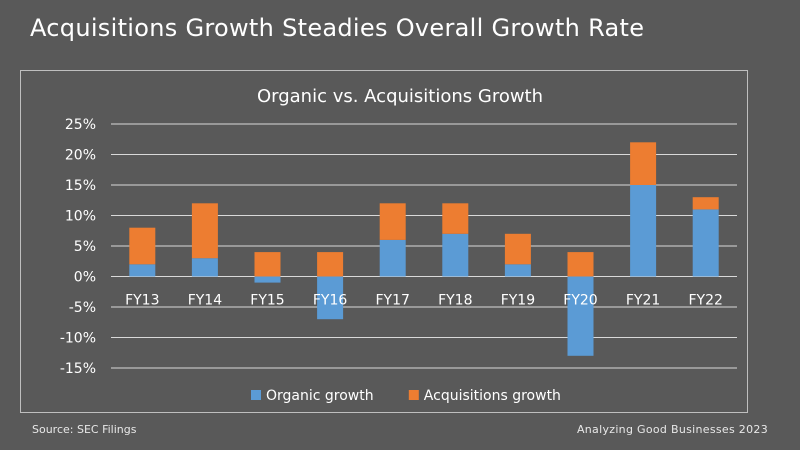 The height and width of the screenshot is (450, 800). I want to click on y-tick-label: 5%, so click(85, 247).